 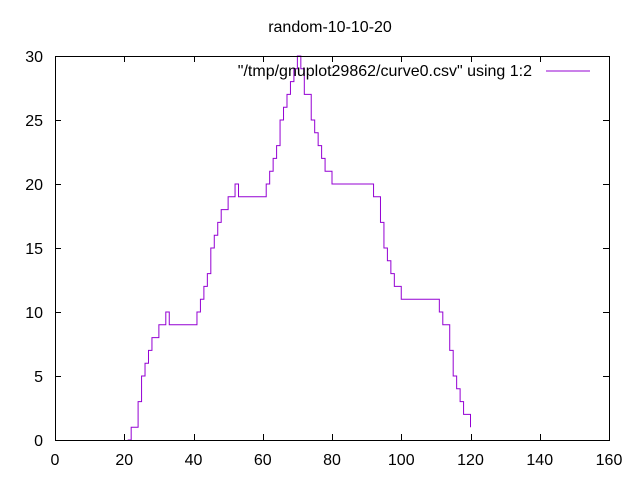 What do you see at coordinates (385, 71) in the screenshot?
I see `legend-label: "/tmp/gnuplot29862/curve0.csv" using 1:2` at bounding box center [385, 71].